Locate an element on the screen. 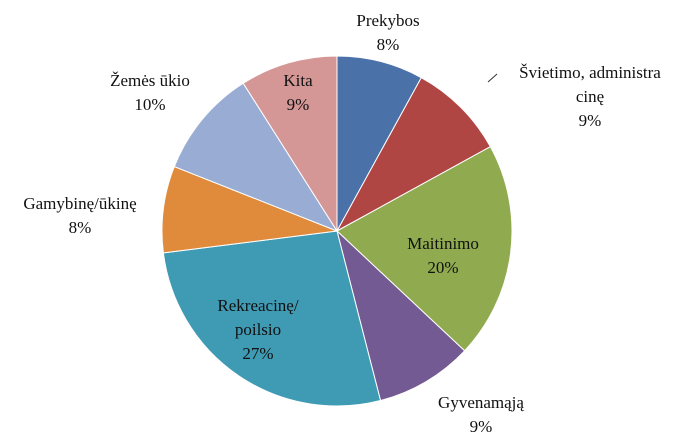  label-line: Kita is located at coordinates (298, 80).